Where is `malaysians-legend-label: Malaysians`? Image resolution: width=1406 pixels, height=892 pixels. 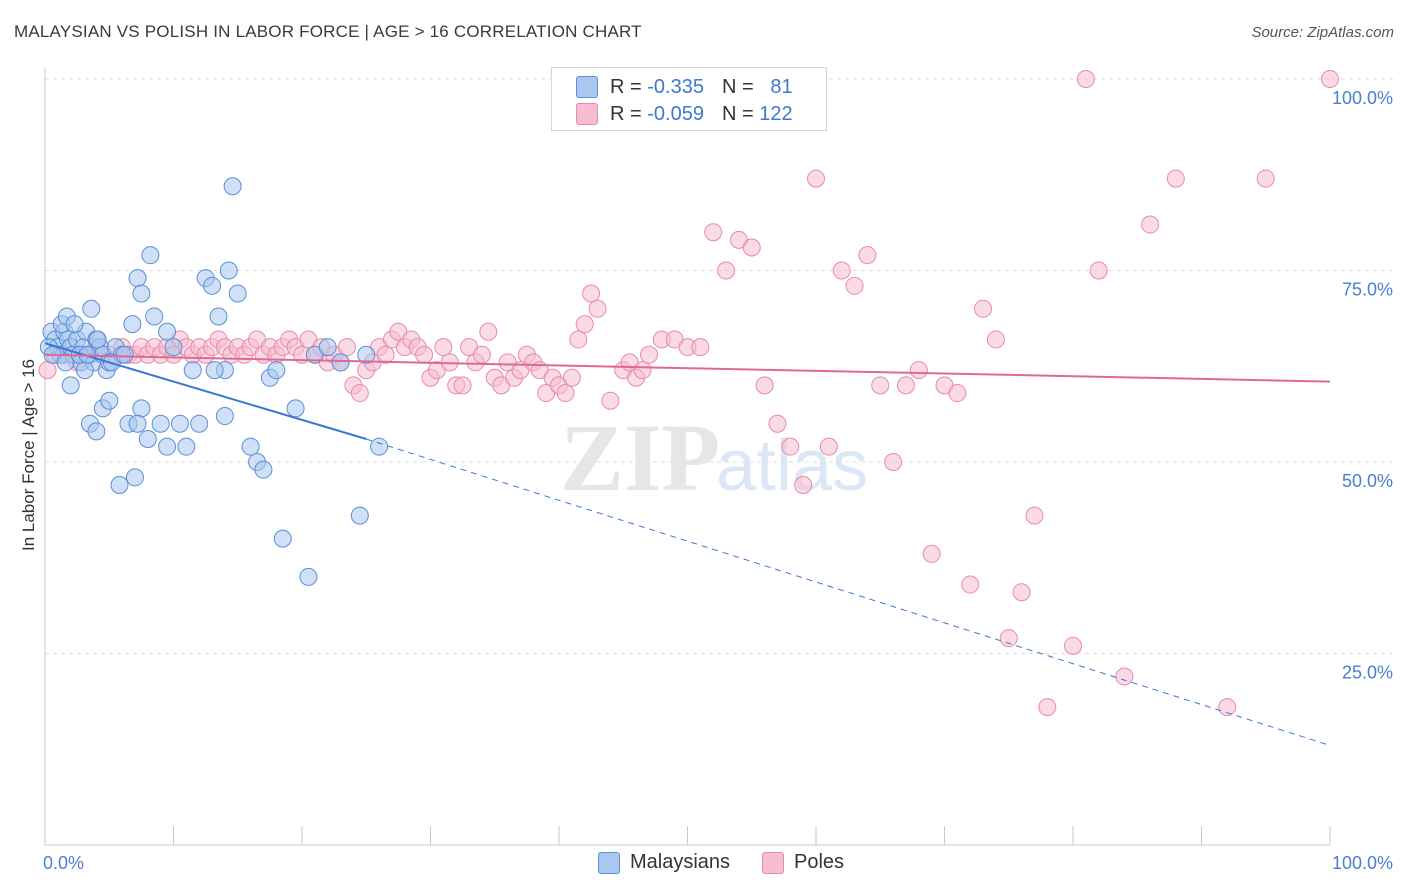 malaysians-legend-label: Malaysians is located at coordinates (680, 862).